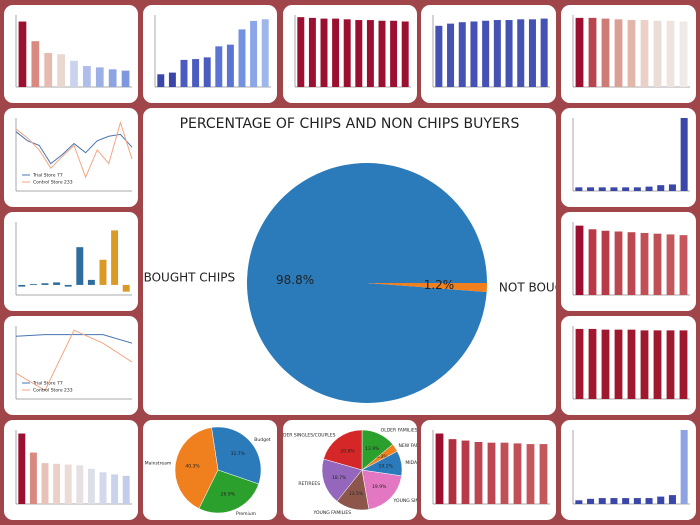 The height and width of the screenshot is (525, 700). I want to click on slice-label: MIDAGE, so click(414, 463).